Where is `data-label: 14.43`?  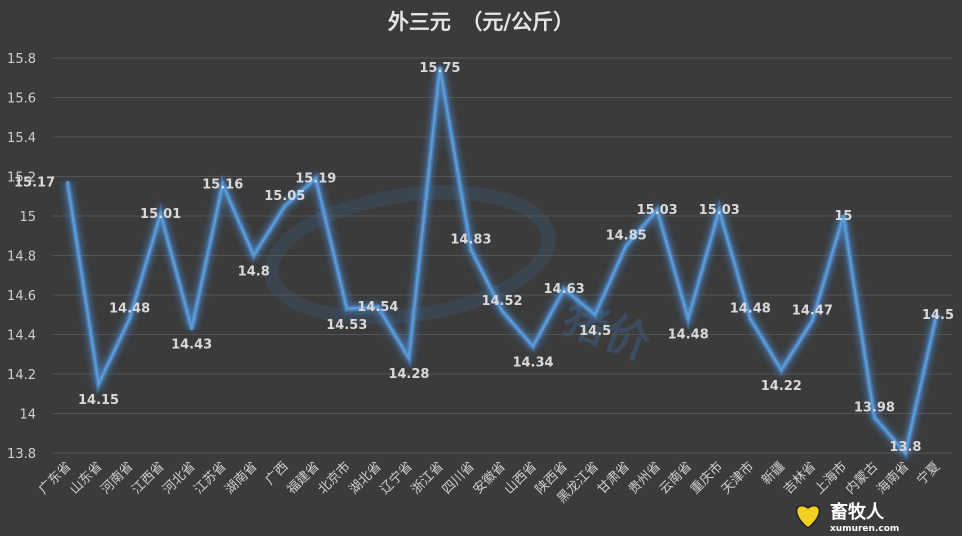
data-label: 14.43 is located at coordinates (191, 345).